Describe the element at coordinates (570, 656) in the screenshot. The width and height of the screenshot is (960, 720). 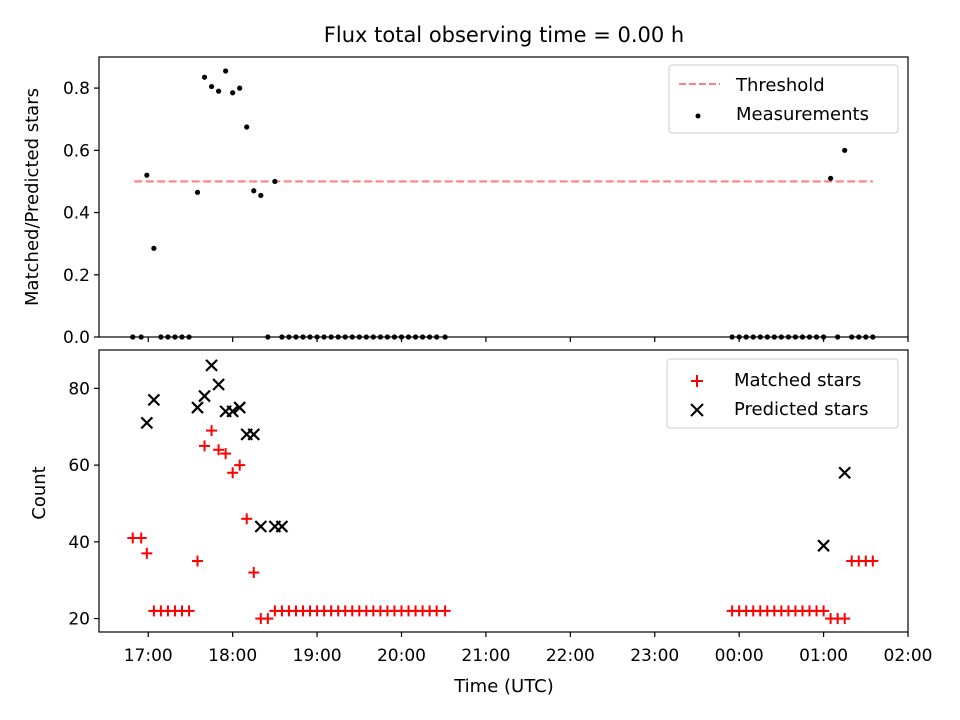
I see `x-tick-label: 22:00` at that location.